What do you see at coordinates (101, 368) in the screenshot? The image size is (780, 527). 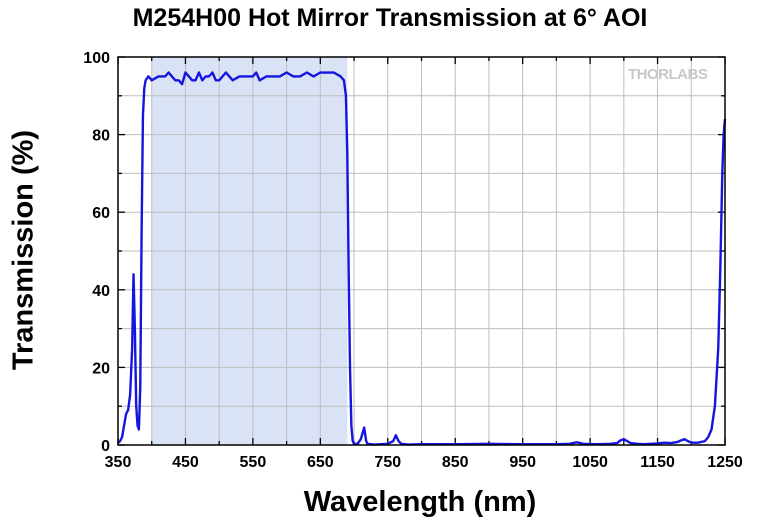 I see `y-tick-label: 20` at bounding box center [101, 368].